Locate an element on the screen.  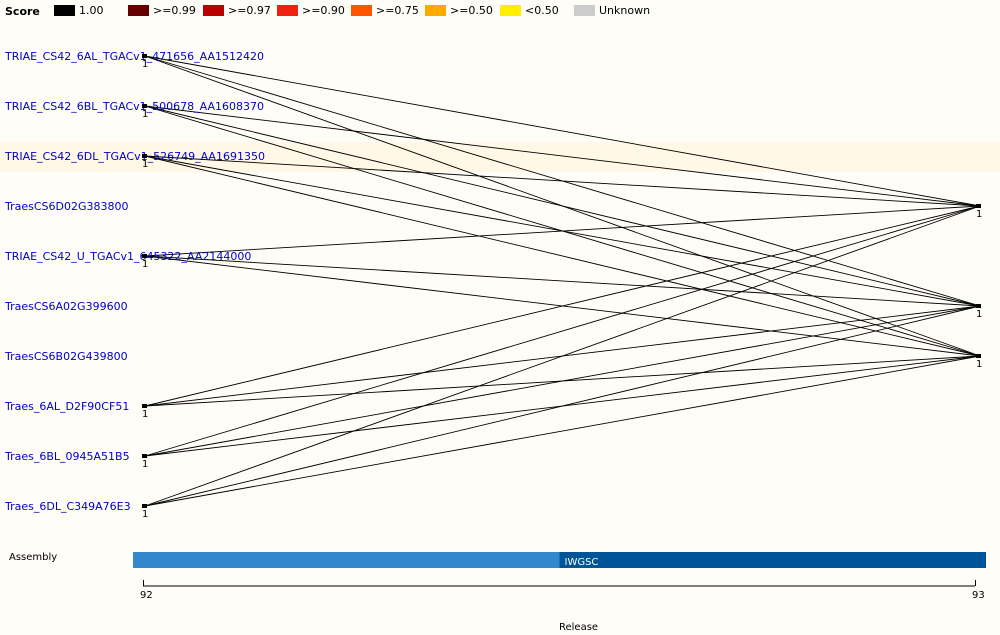
right-gene-count-2: 1 is located at coordinates (979, 364).